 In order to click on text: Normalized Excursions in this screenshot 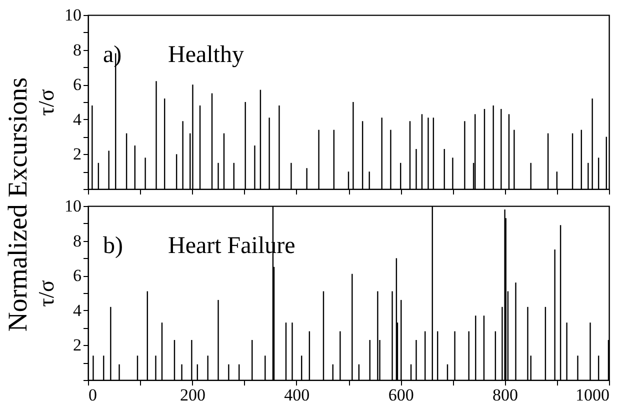, I will do `click(17, 204)`.